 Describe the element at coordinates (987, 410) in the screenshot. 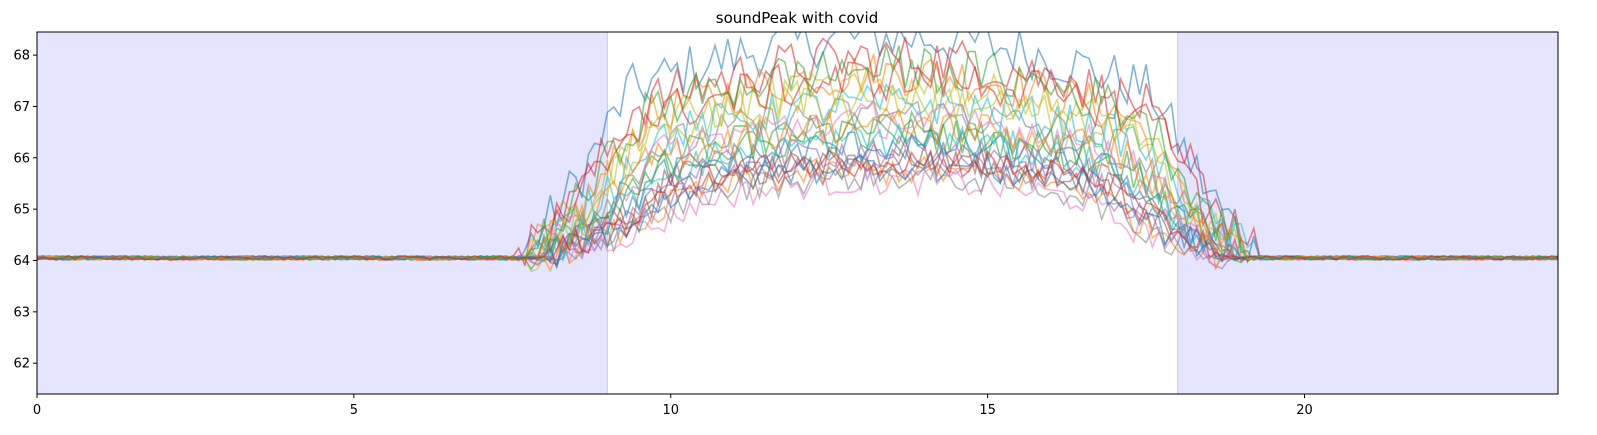

I see `x-tick-label-15: 15` at that location.